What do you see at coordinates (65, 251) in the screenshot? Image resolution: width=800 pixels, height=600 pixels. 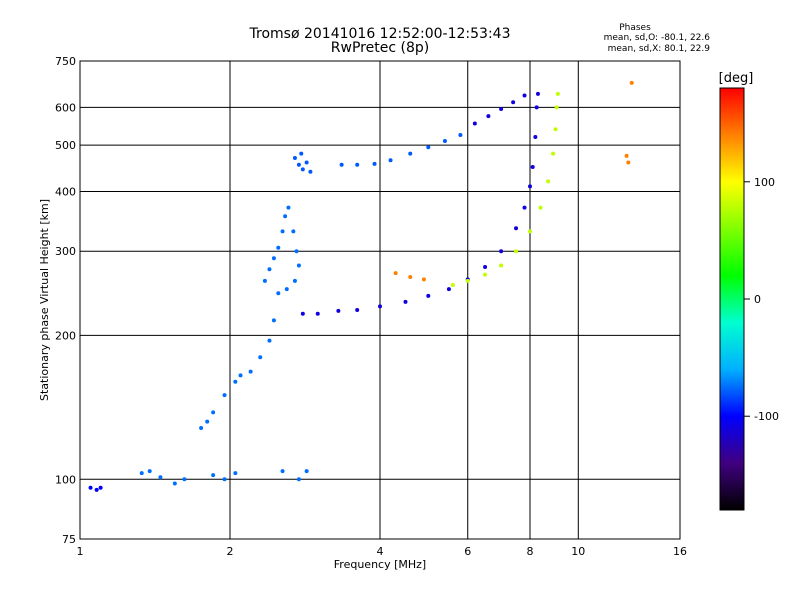 I see `y-tick-label: 300` at bounding box center [65, 251].